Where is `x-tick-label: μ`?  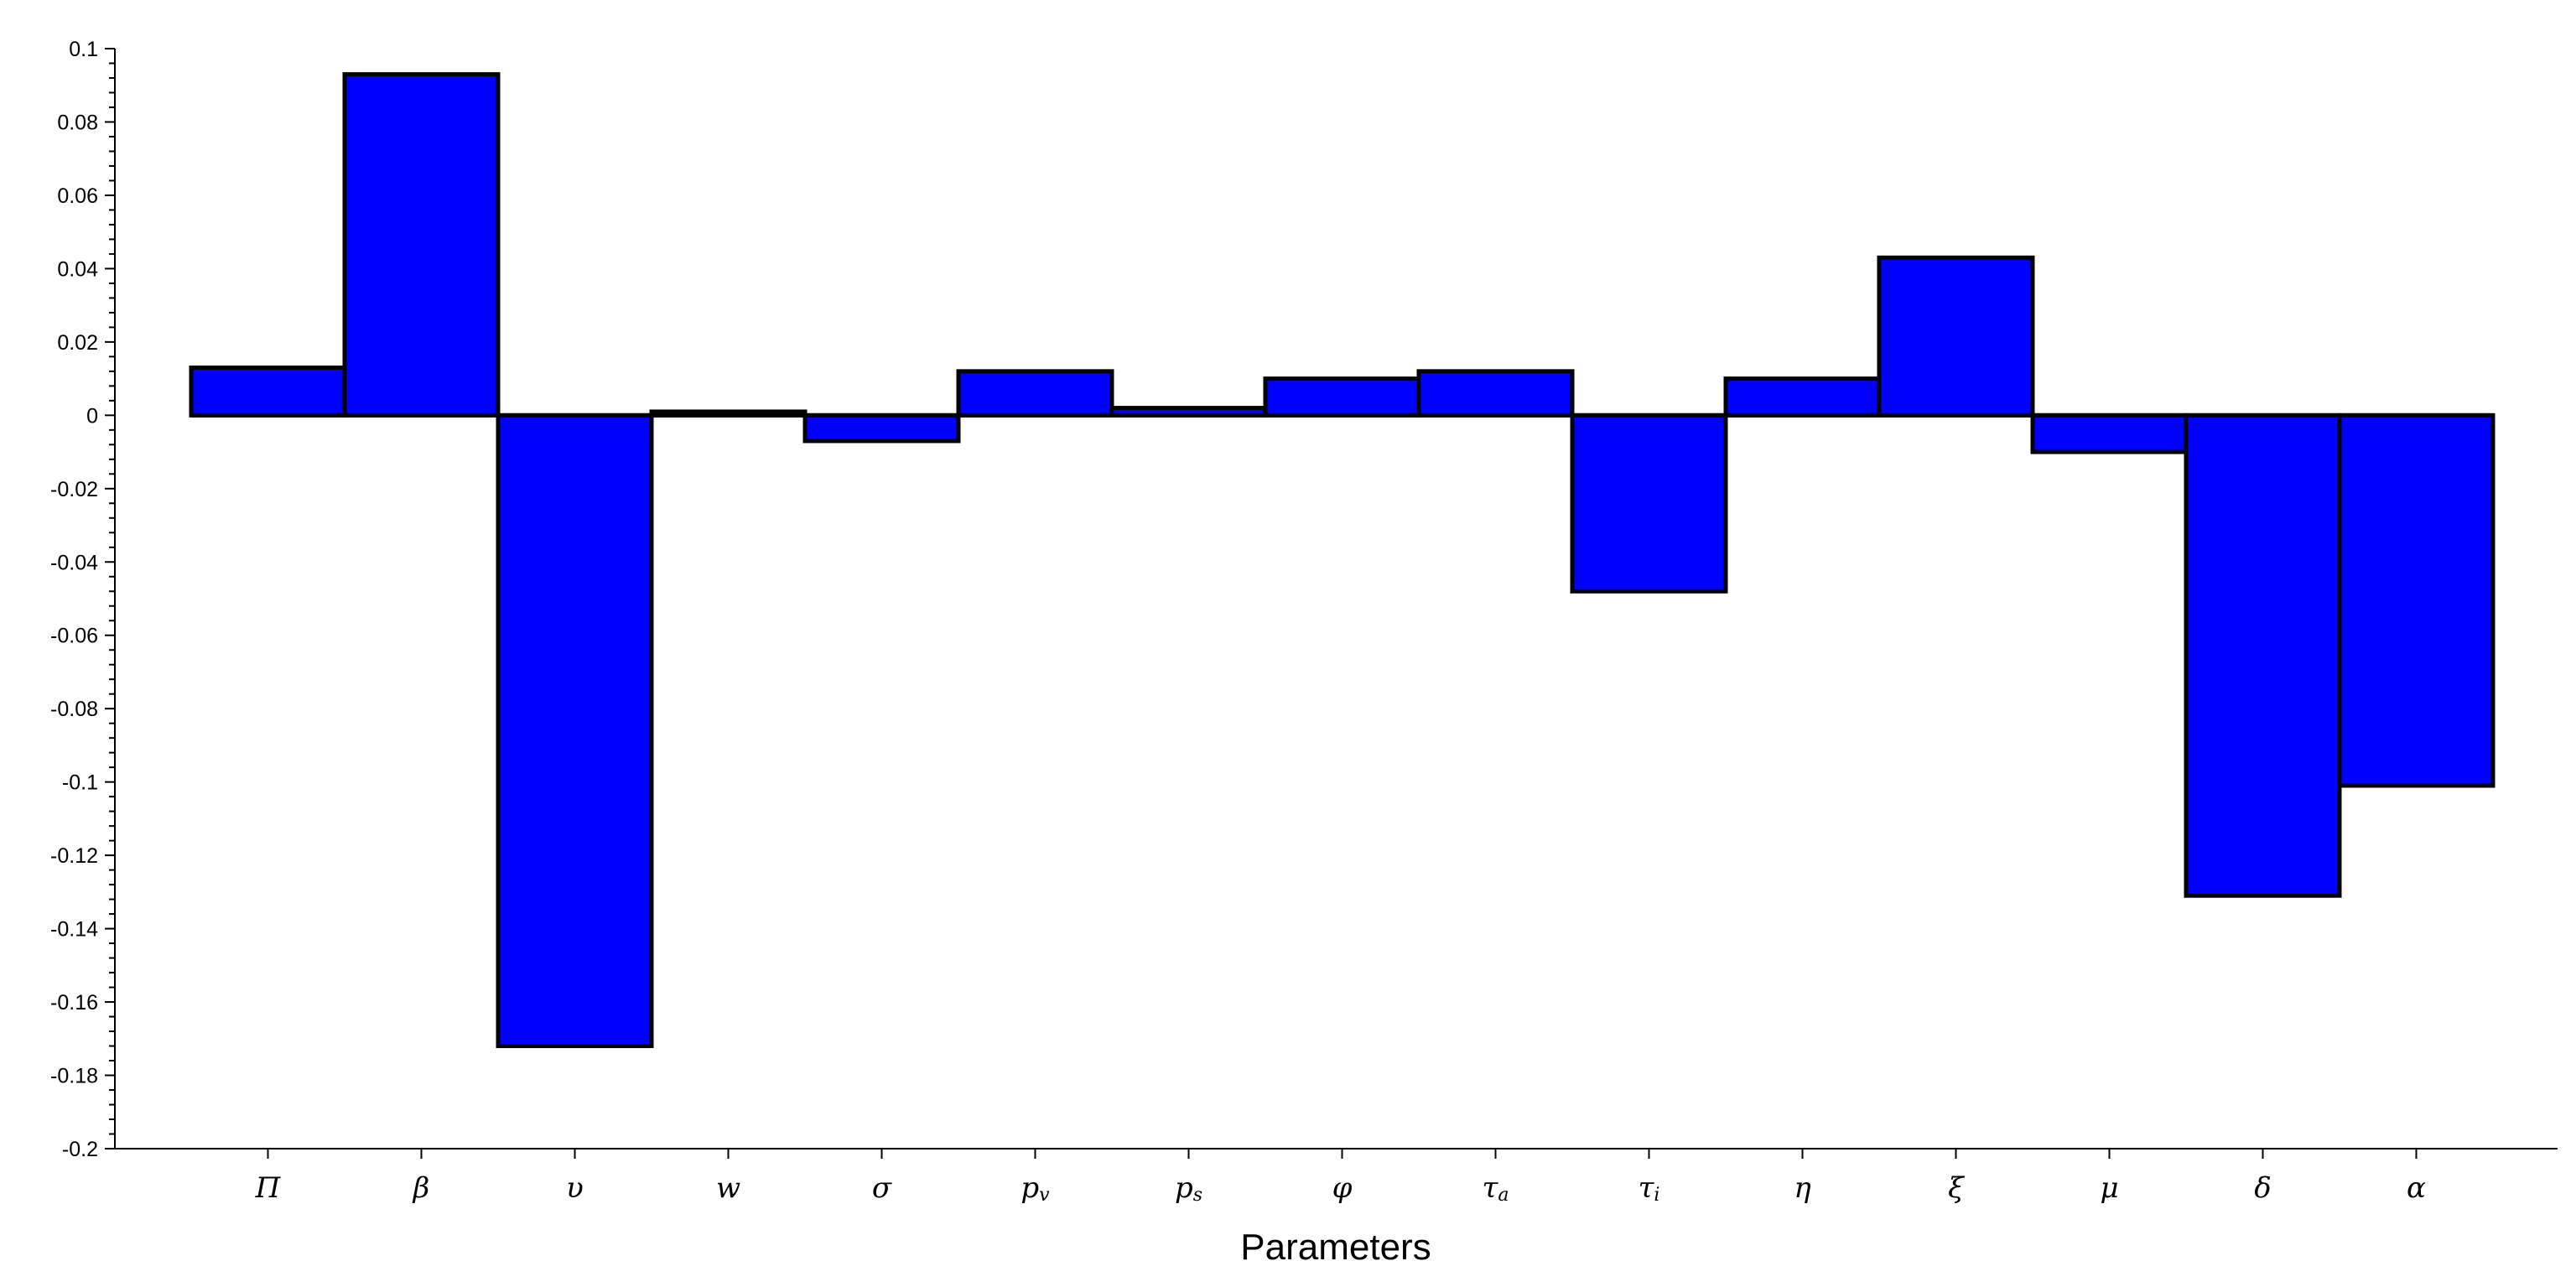
x-tick-label: μ is located at coordinates (2109, 1188).